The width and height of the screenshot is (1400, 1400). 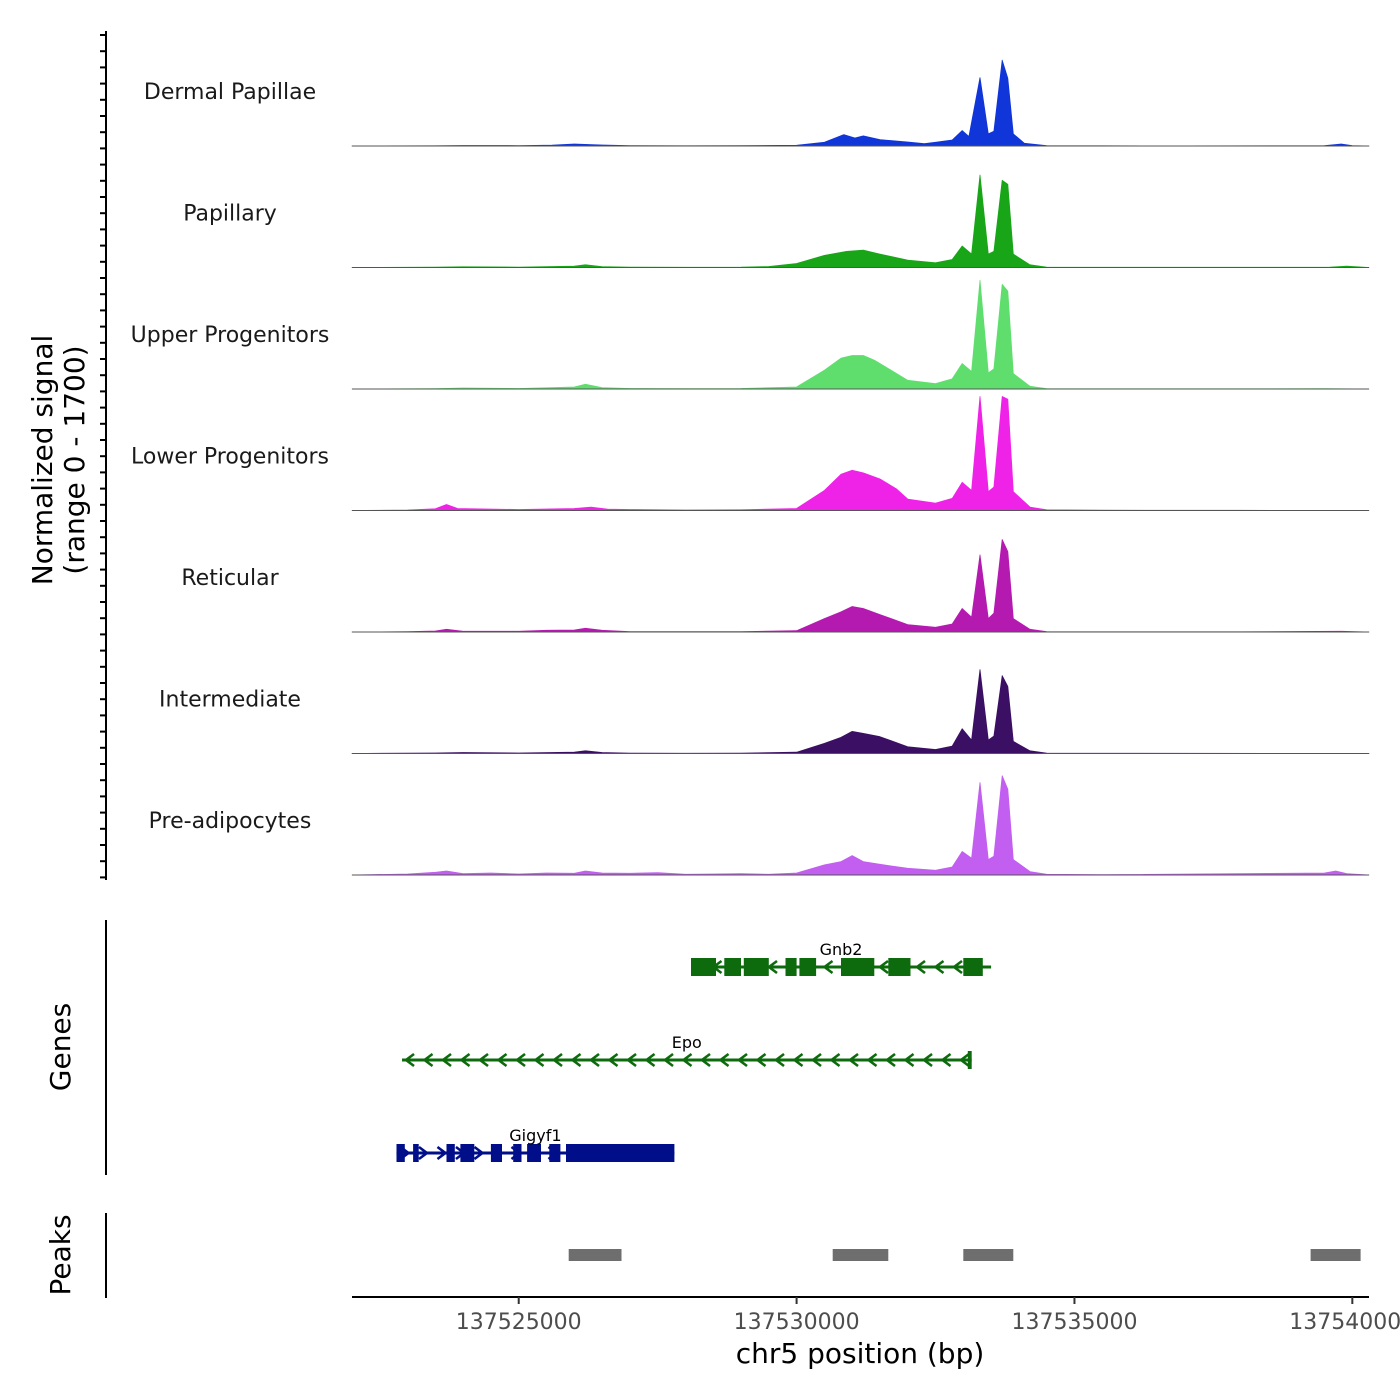 I want to click on gene-epo: Epo, so click(x=687, y=1051).